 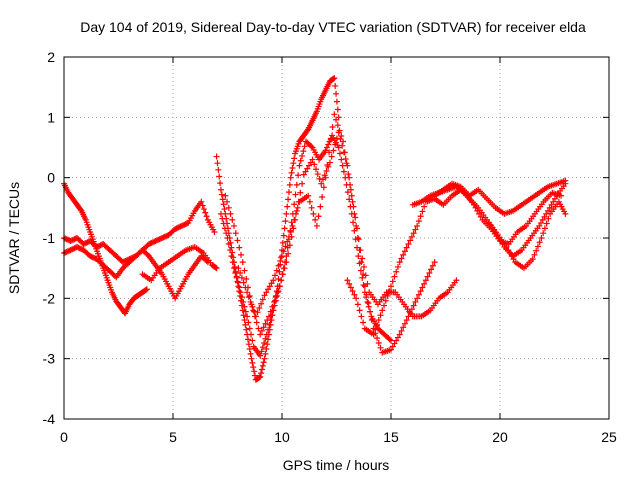 I want to click on y-tick-label: -4, so click(x=49, y=419).